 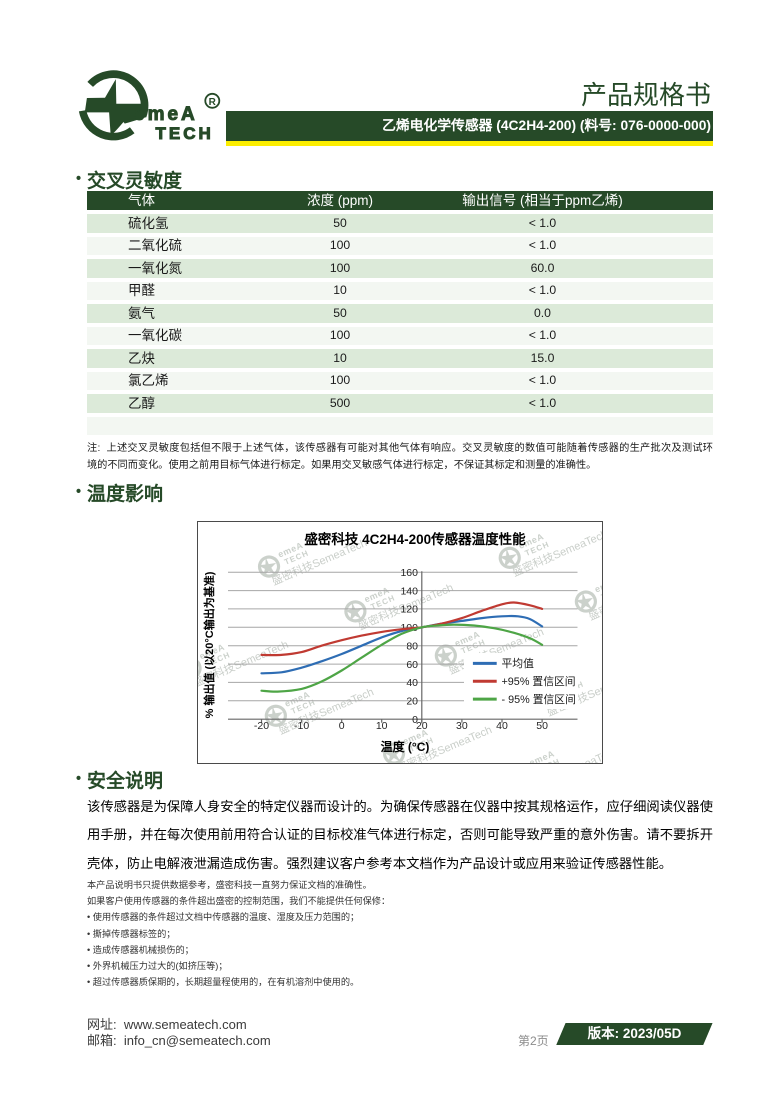 I want to click on svg-text: 80, so click(x=412, y=647).